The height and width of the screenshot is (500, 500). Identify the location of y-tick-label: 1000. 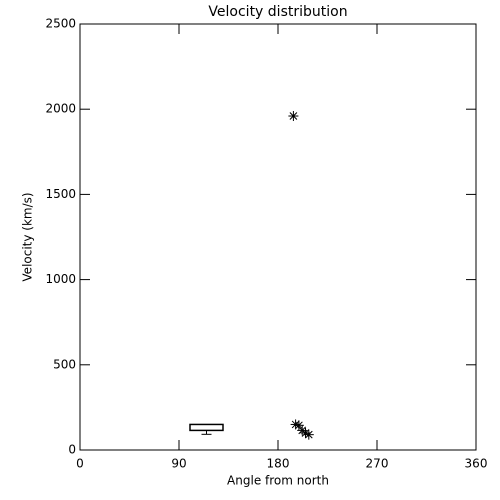
(60, 279).